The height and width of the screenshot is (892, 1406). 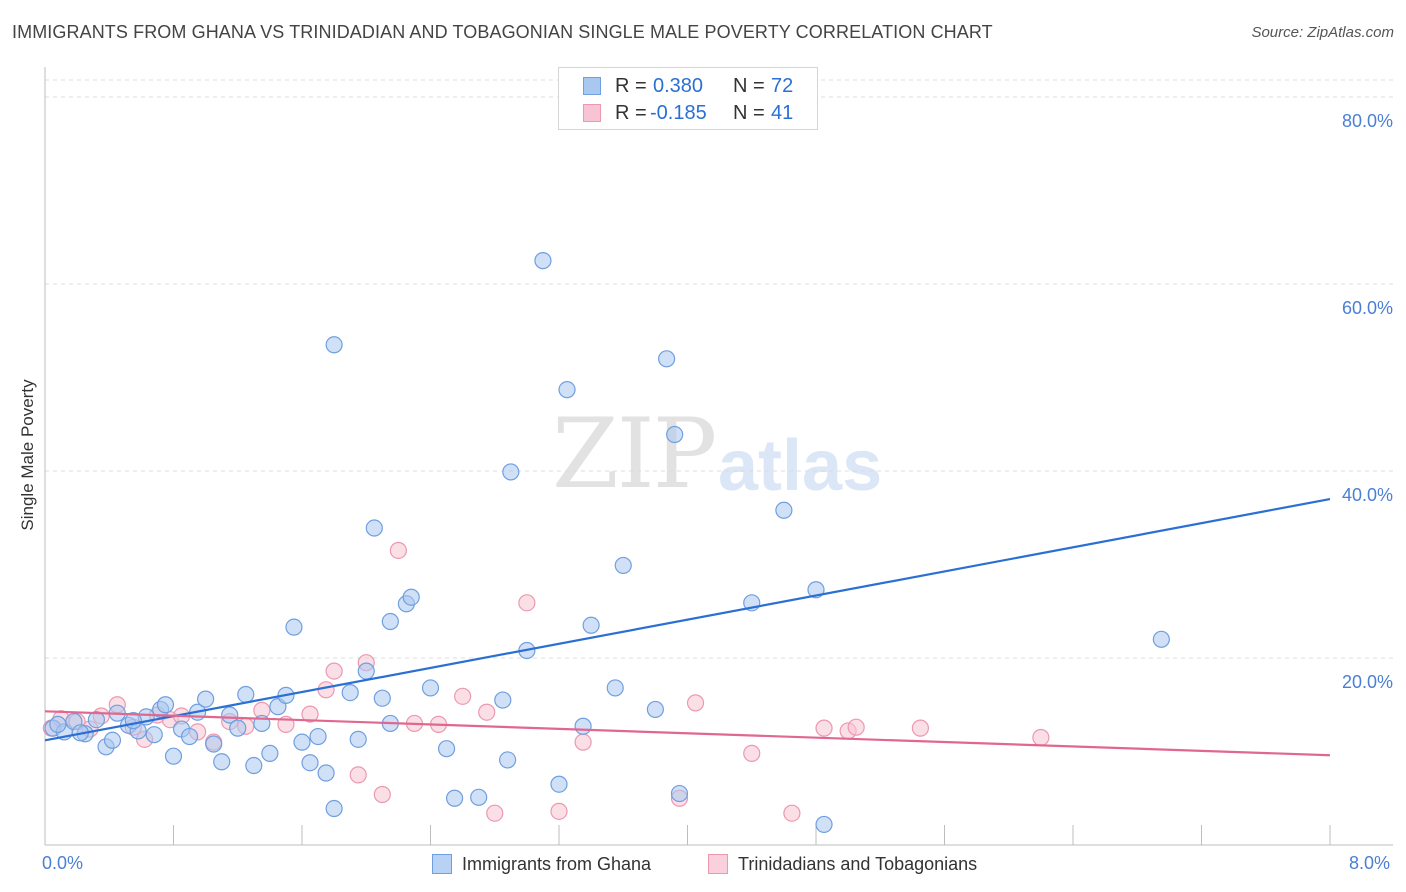 What do you see at coordinates (782, 85) in the screenshot?
I see `legend-n-value: 72` at bounding box center [782, 85].